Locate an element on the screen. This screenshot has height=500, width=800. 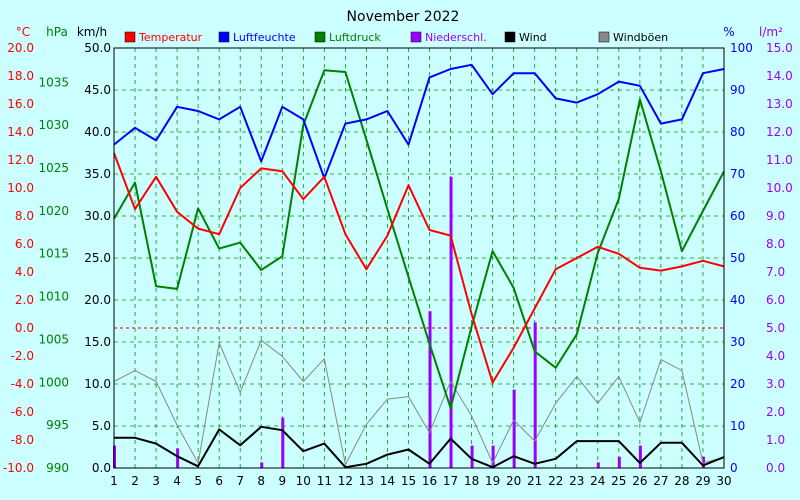
x-tick-label: 3 is located at coordinates (156, 481).